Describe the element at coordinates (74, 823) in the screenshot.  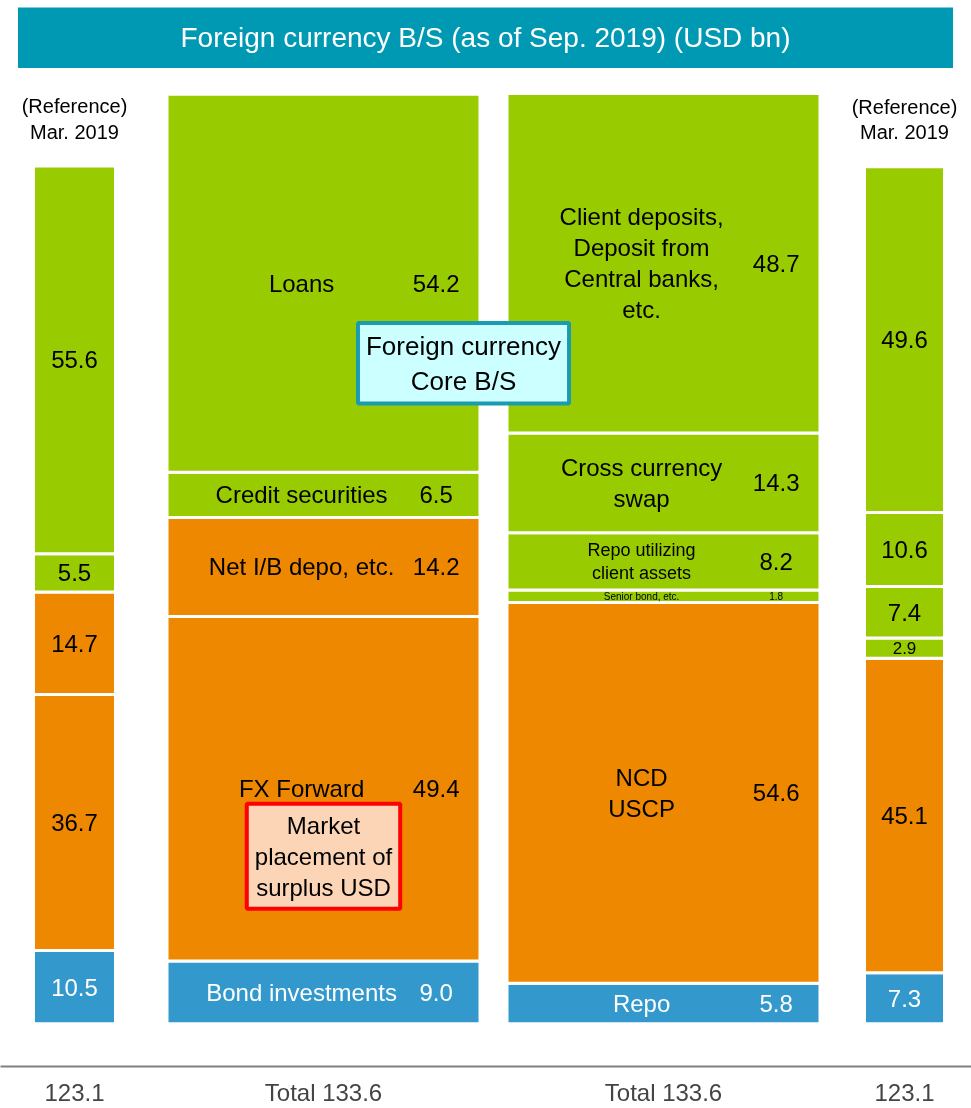
I see `data-label: 36.7` at that location.